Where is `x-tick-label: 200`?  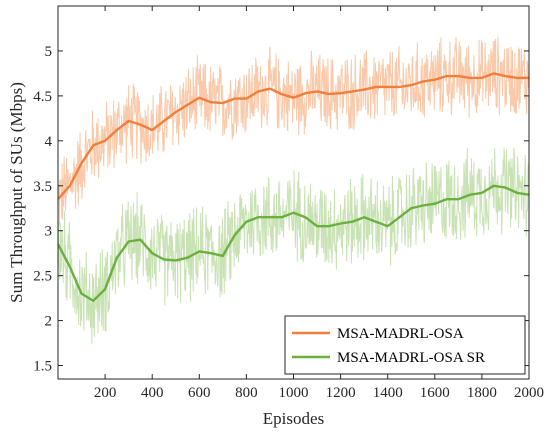 x-tick-label: 200 is located at coordinates (105, 393).